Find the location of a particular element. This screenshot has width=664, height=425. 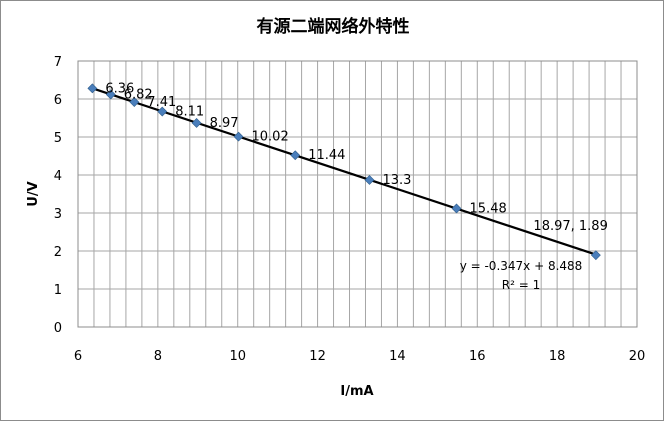

chart-title: 有源二端网络外特性 is located at coordinates (333, 26).